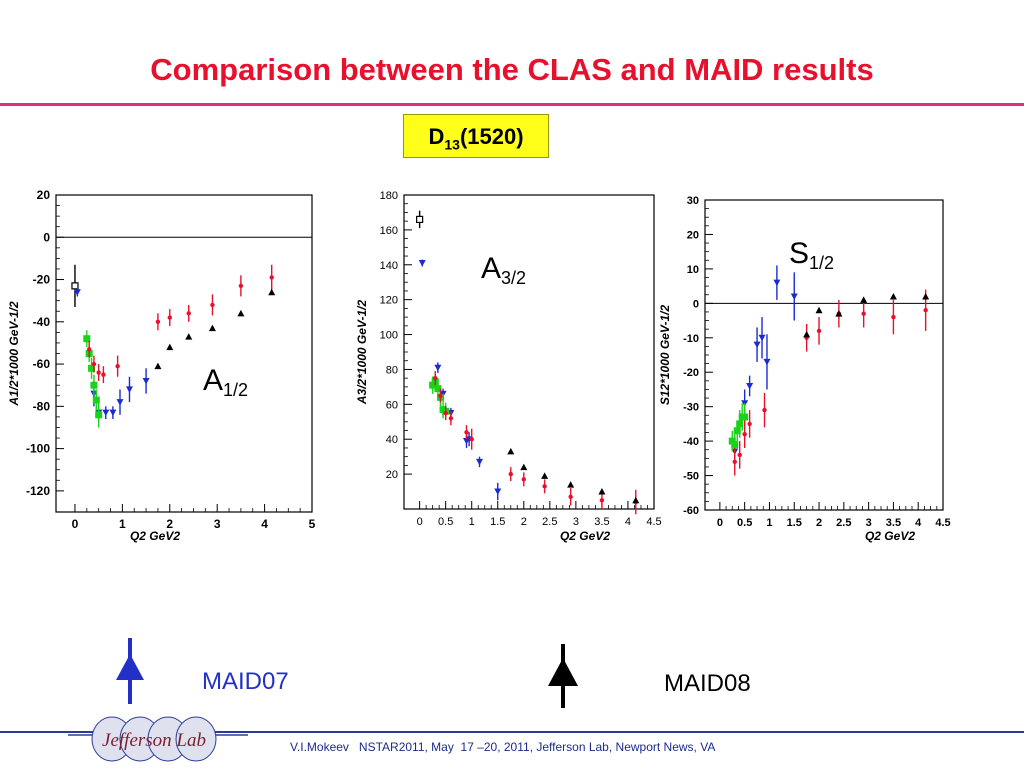 This screenshot has width=1024, height=769. What do you see at coordinates (693, 201) in the screenshot?
I see `y-tick-label: 30` at bounding box center [693, 201].